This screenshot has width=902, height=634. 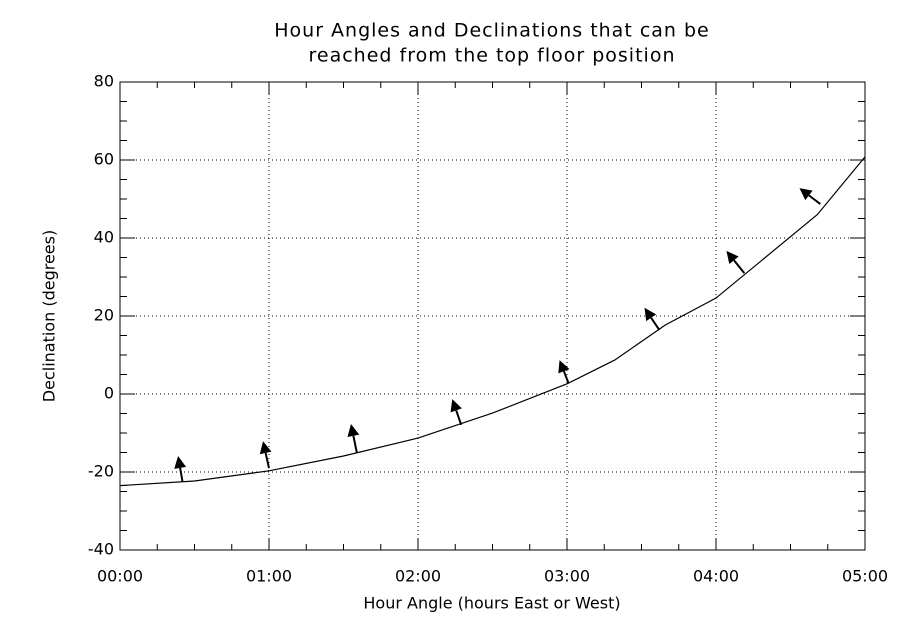 I want to click on x-tick-label: 02:00, so click(x=418, y=576).